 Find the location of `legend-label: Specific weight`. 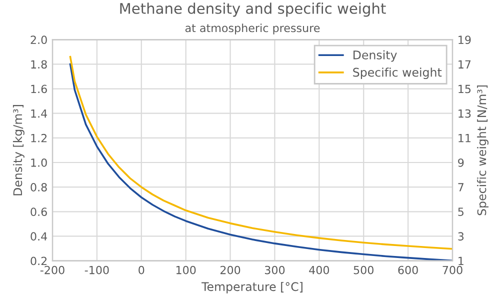

legend-label: Specific weight is located at coordinates (397, 74).